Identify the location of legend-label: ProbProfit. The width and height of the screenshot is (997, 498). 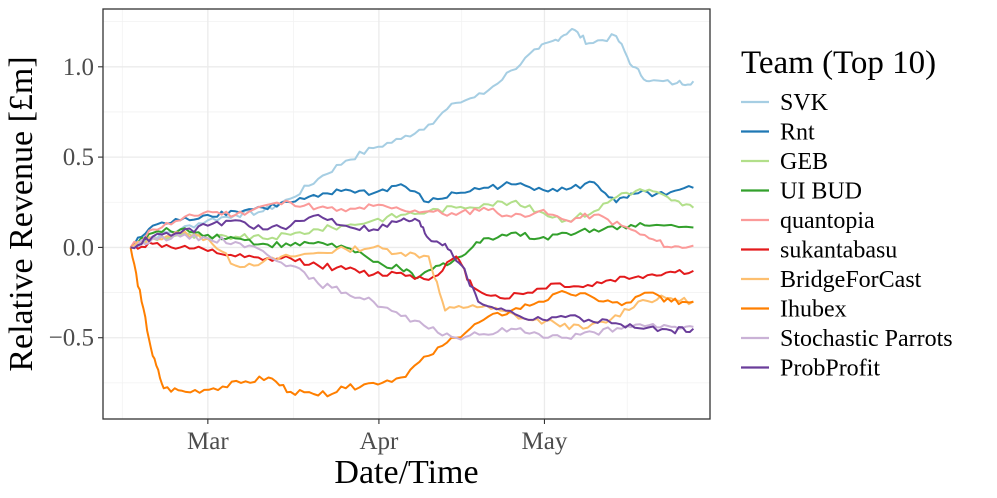
(830, 369).